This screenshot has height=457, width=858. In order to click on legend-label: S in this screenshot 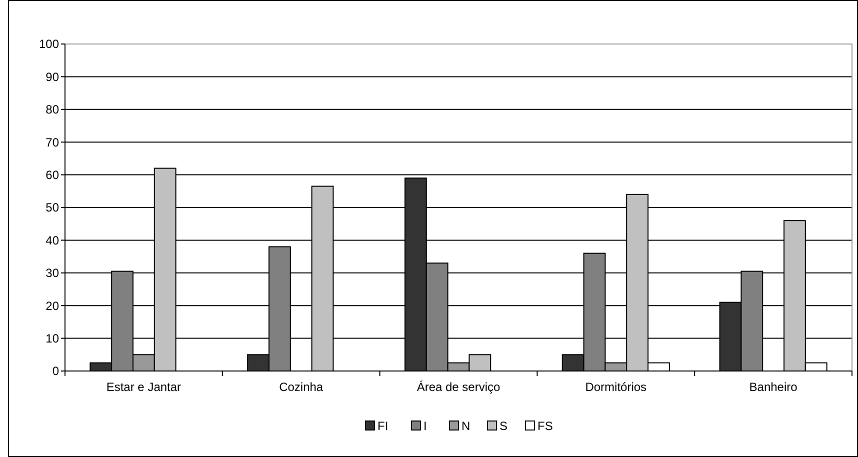, I will do `click(504, 426)`.